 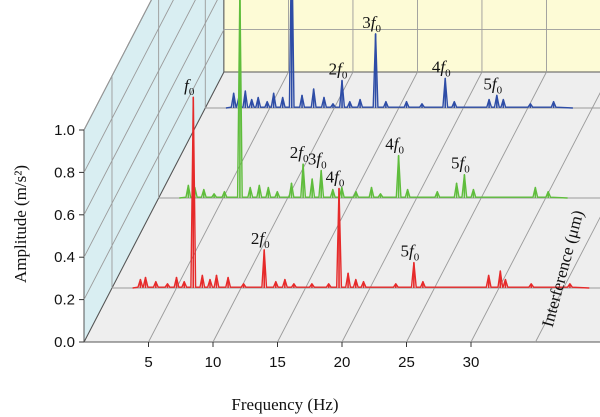 I want to click on x-axis-label: Frequency (Hz), so click(x=284, y=404).